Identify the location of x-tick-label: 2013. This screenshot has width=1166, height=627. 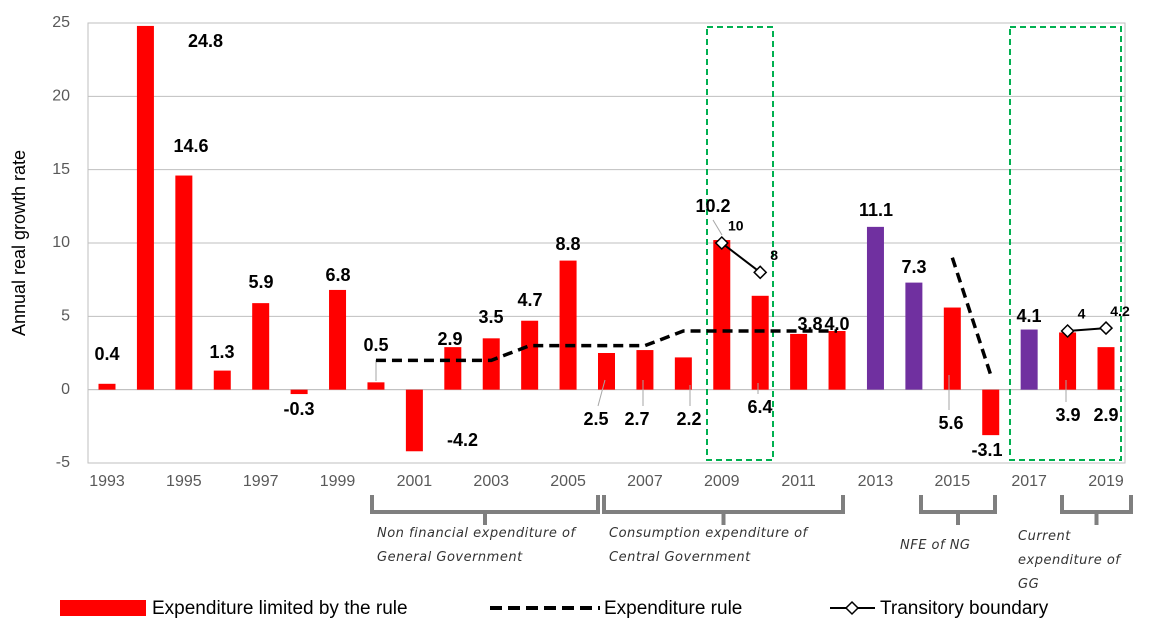
(876, 481).